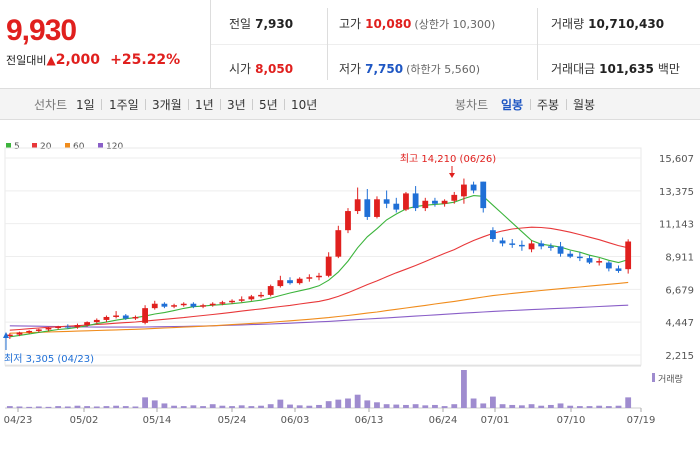  Describe the element at coordinates (261, 24) in the screenshot. I see `prev-close: 전일 7,930` at that location.